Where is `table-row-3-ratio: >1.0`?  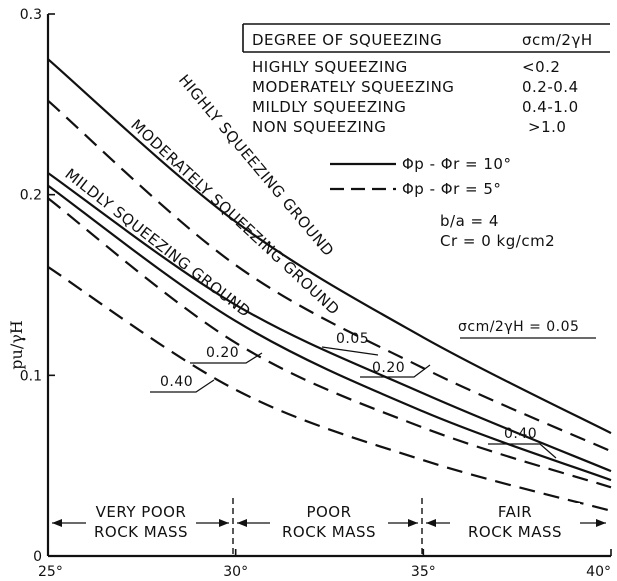
table-row-3-ratio: >1.0 is located at coordinates (547, 127).